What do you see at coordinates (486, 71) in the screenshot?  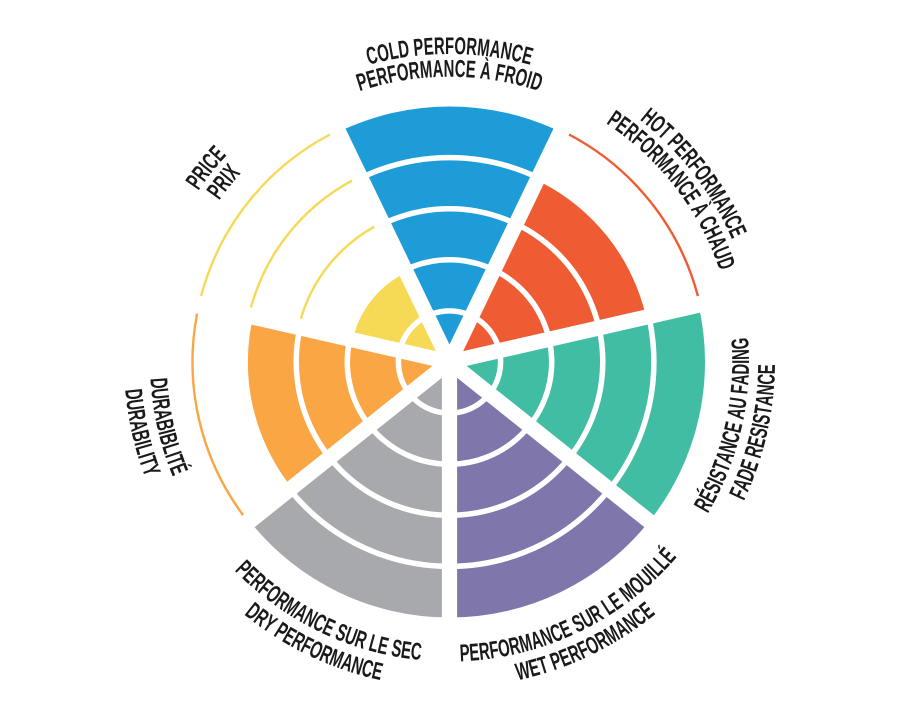 I see `svg-text: À` at bounding box center [486, 71].